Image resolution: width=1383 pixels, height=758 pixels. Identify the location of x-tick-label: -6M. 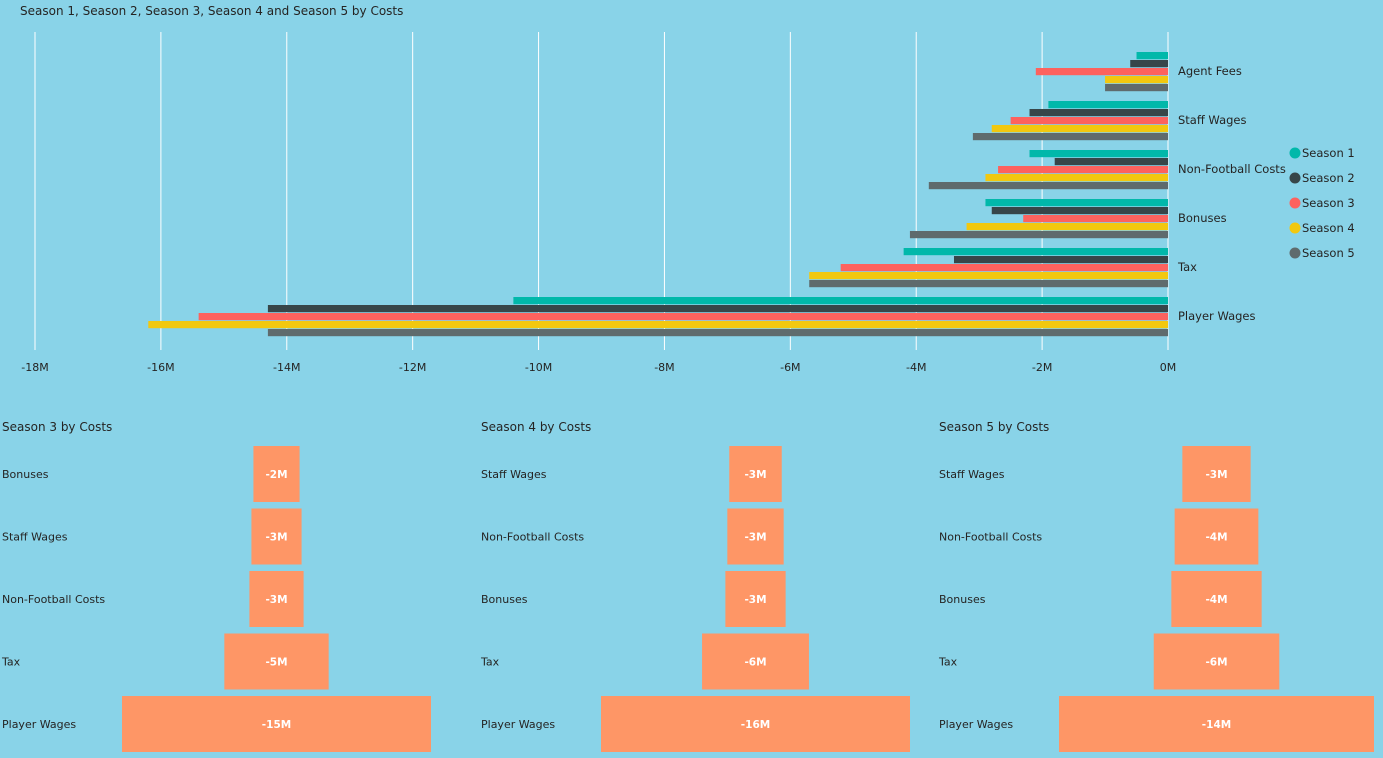
(790, 367).